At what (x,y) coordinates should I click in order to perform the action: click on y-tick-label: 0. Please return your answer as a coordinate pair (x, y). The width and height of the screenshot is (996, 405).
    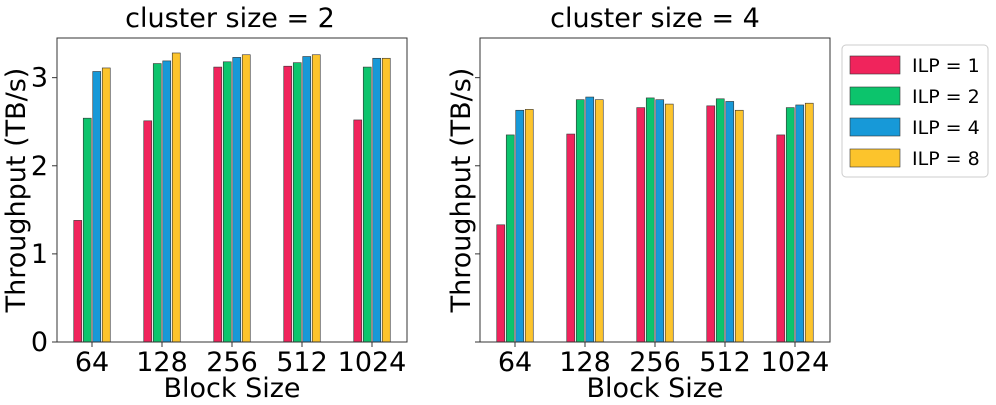
    Looking at the image, I should click on (39, 342).